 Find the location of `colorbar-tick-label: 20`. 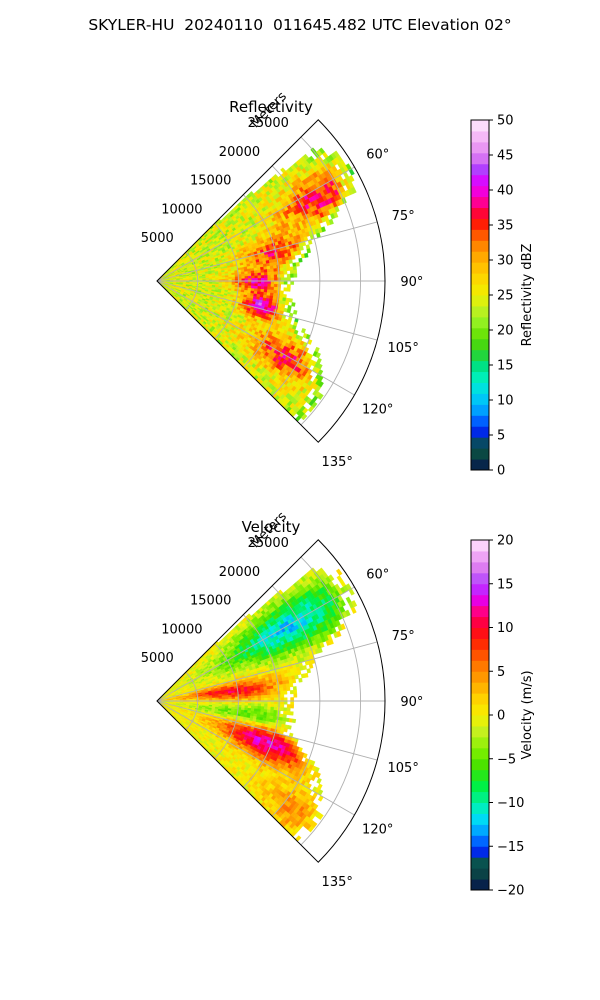

colorbar-tick-label: 20 is located at coordinates (505, 331).